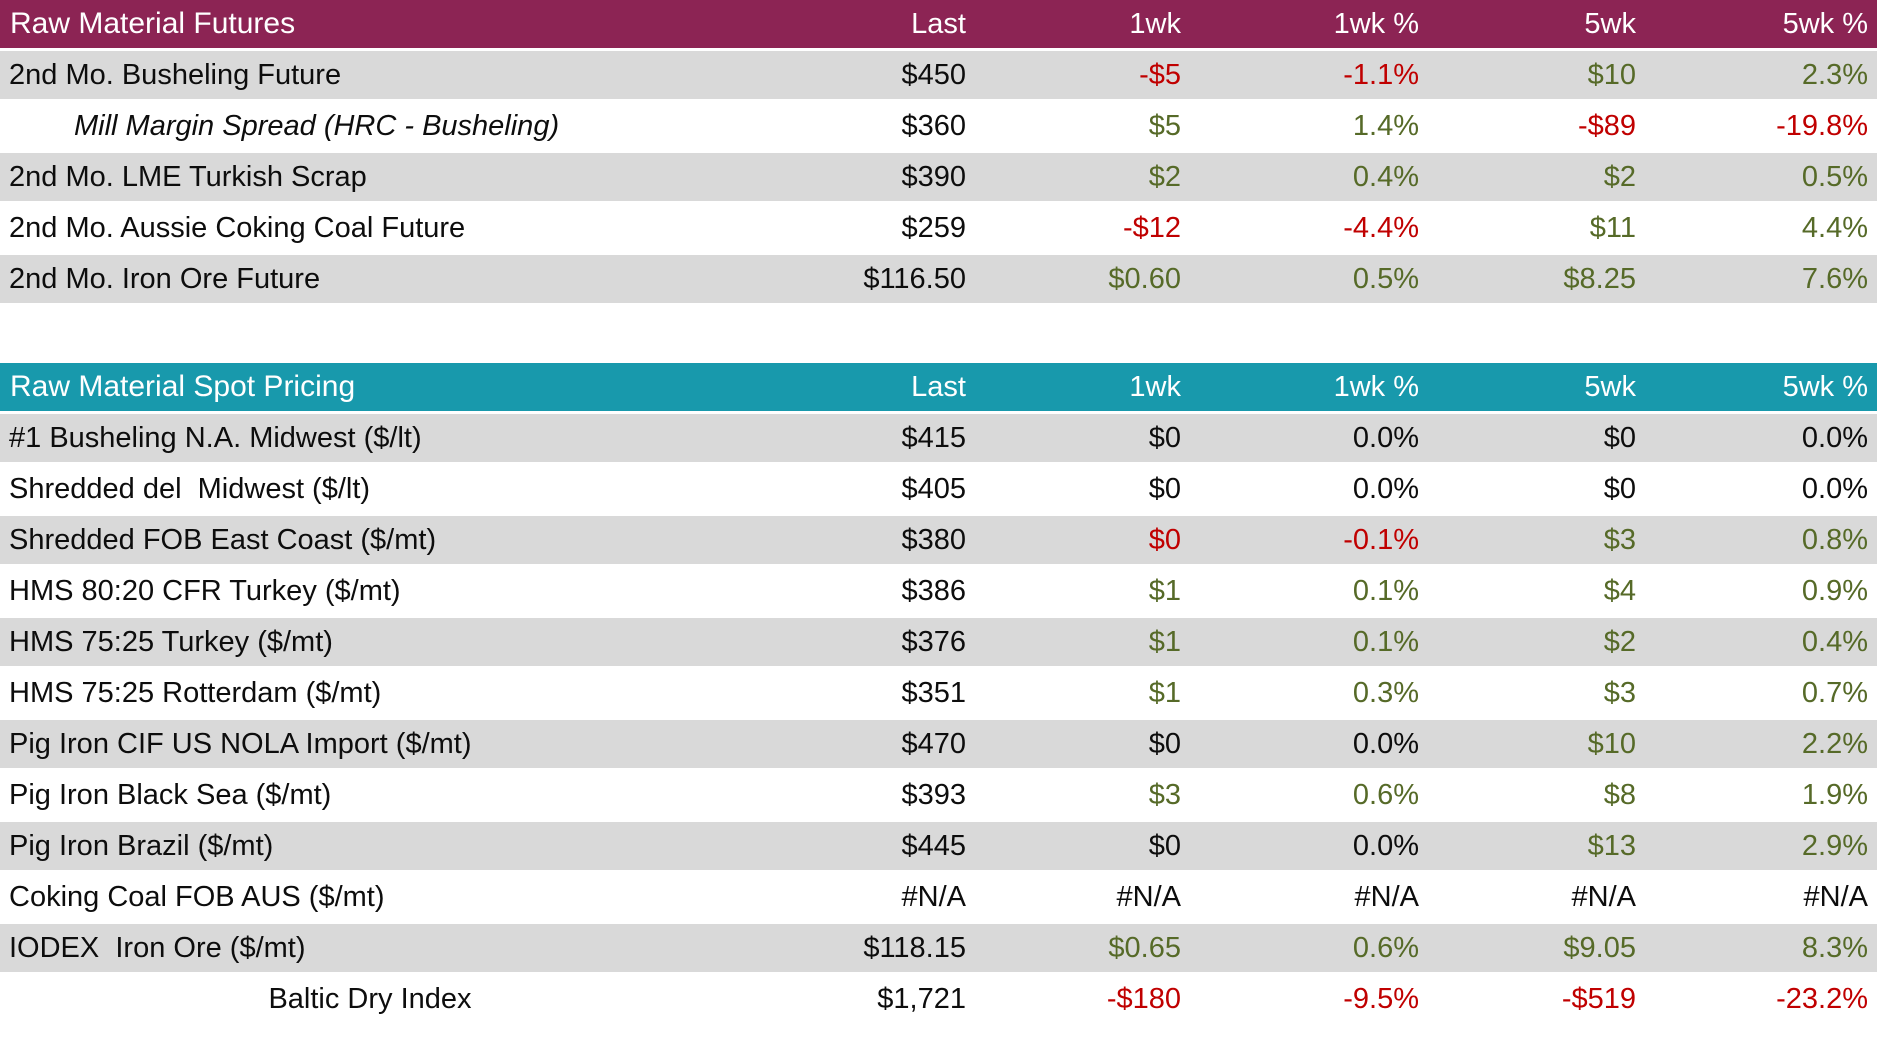 The width and height of the screenshot is (1877, 1041). Describe the element at coordinates (1611, 74) in the screenshot. I see `cell-5wk: $10` at that location.